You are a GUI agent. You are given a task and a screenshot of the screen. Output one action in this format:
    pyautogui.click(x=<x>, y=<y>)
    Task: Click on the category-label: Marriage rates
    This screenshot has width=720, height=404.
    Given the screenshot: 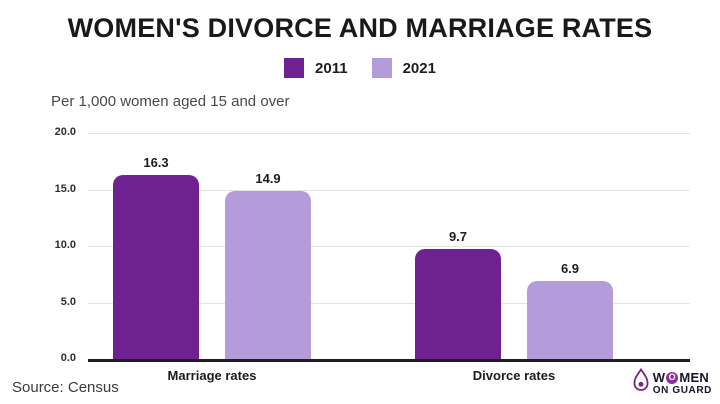 What is the action you would take?
    pyautogui.click(x=212, y=375)
    